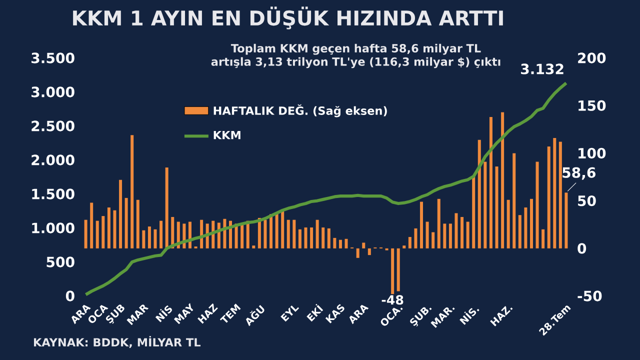  Describe the element at coordinates (590, 296) in the screenshot. I see `y2-tick-label: -50` at that location.